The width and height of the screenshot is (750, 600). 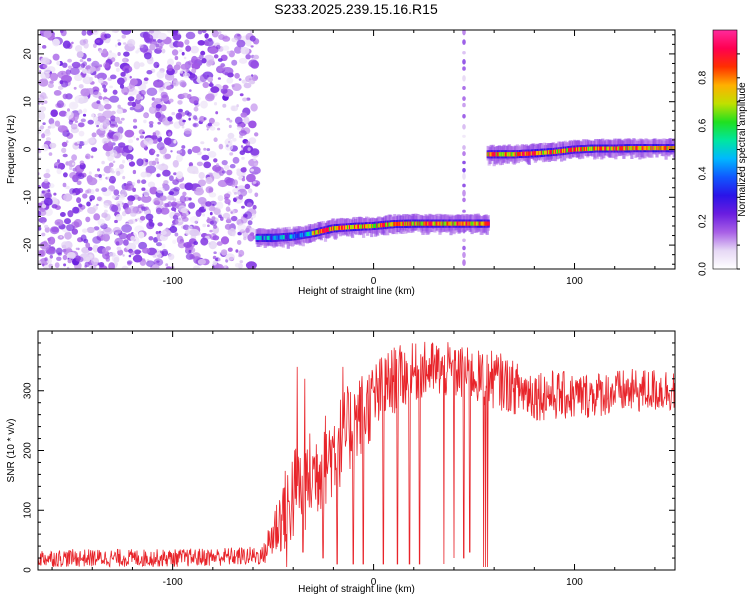 What do you see at coordinates (703, 125) in the screenshot?
I see `colorbar-tick-label: 0.6` at bounding box center [703, 125].